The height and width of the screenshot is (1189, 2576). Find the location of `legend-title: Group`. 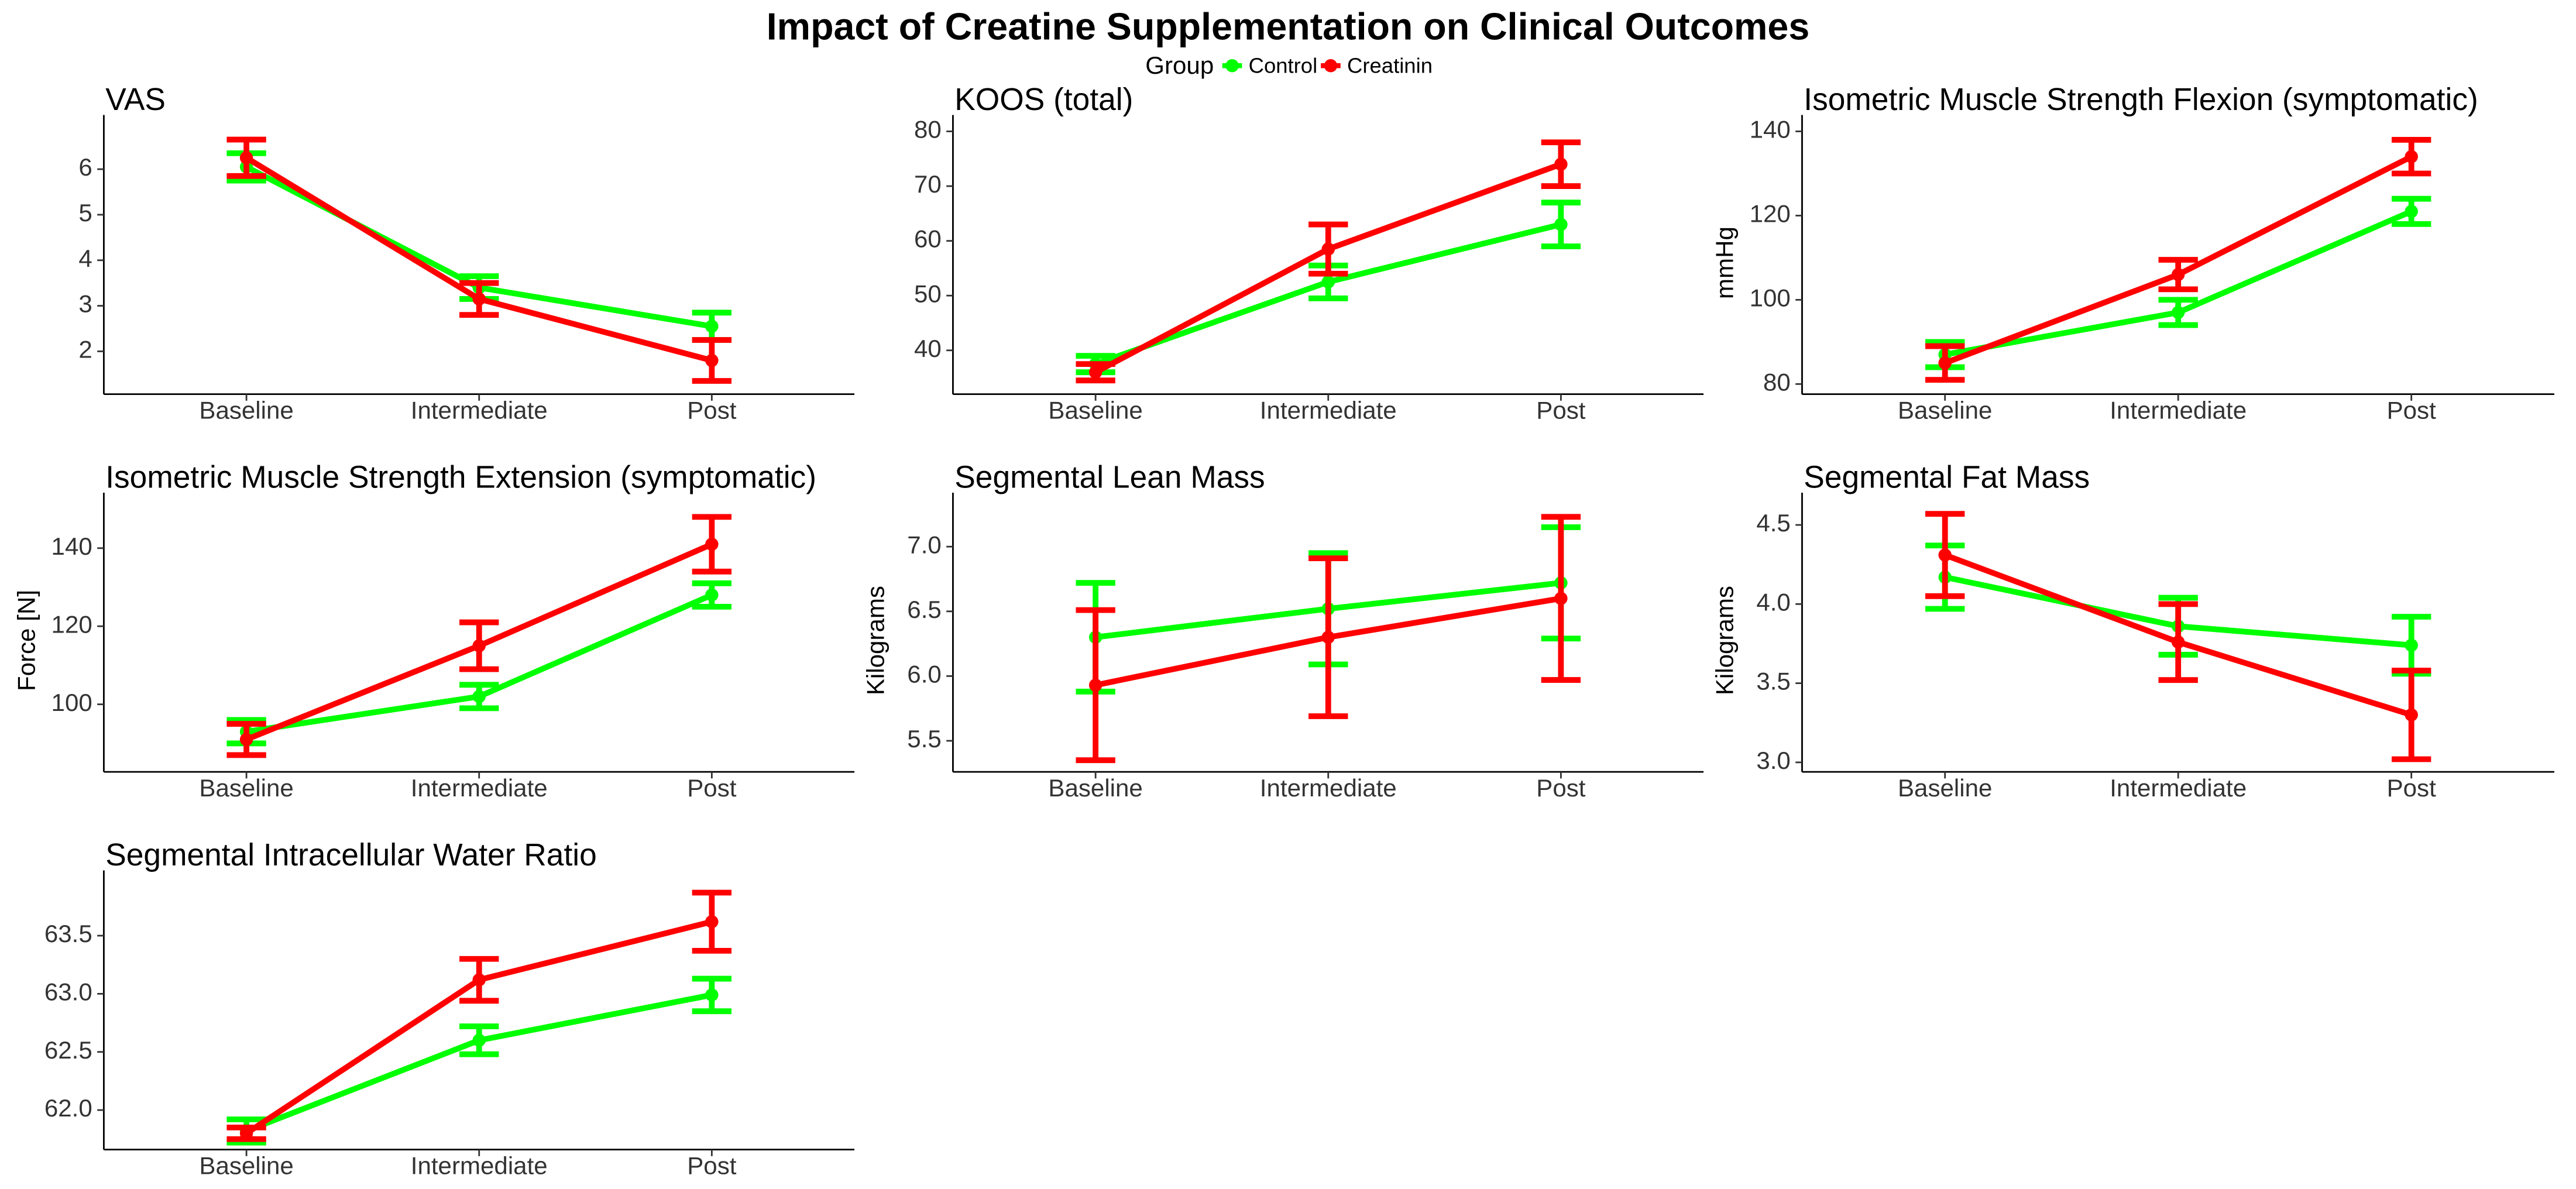

legend-title: Group is located at coordinates (1179, 65).